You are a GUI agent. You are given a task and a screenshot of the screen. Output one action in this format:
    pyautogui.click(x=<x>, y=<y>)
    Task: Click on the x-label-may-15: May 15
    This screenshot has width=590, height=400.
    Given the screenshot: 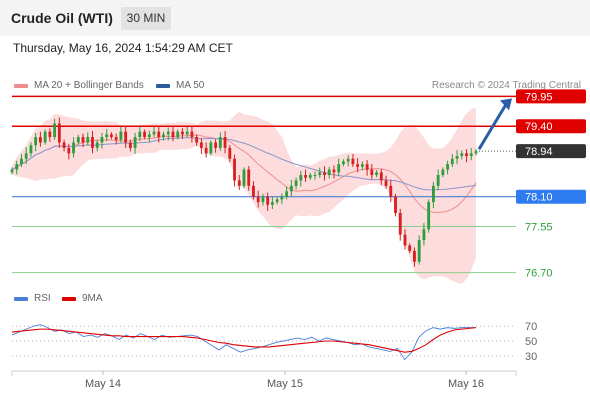 What is the action you would take?
    pyautogui.click(x=285, y=384)
    